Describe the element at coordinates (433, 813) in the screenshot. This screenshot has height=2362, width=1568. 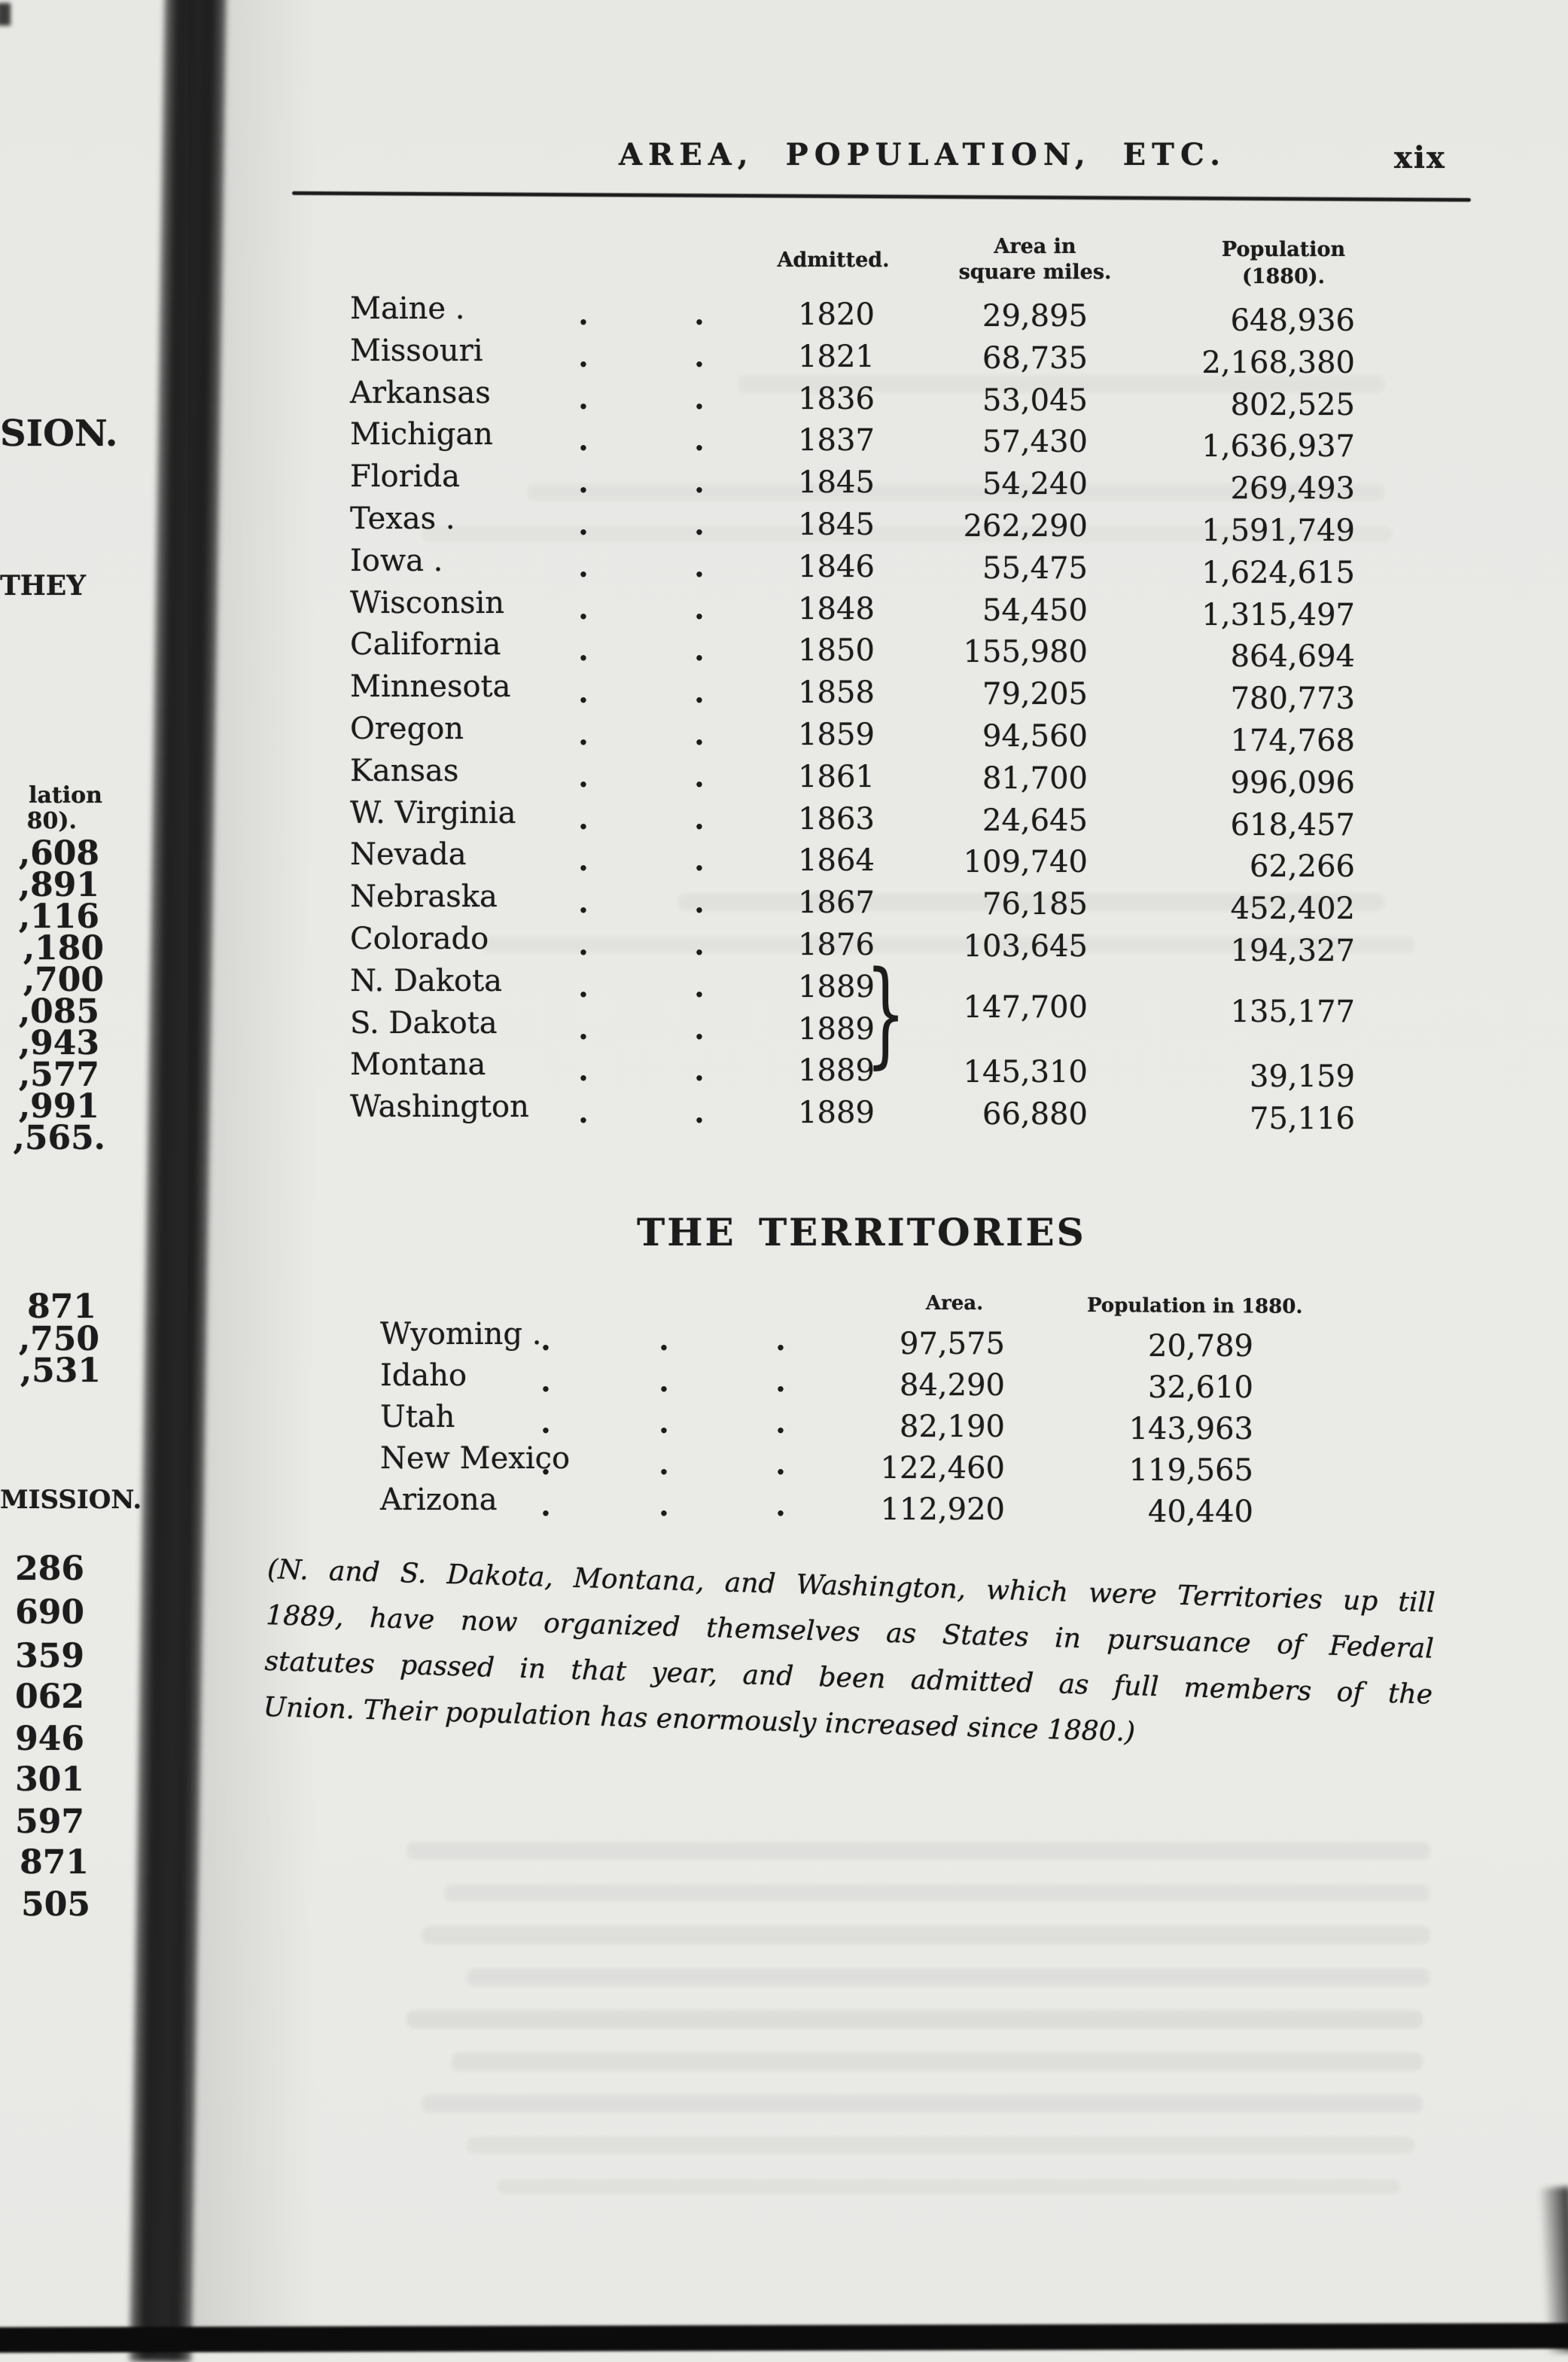
I see `state-name: W. Virginia` at that location.